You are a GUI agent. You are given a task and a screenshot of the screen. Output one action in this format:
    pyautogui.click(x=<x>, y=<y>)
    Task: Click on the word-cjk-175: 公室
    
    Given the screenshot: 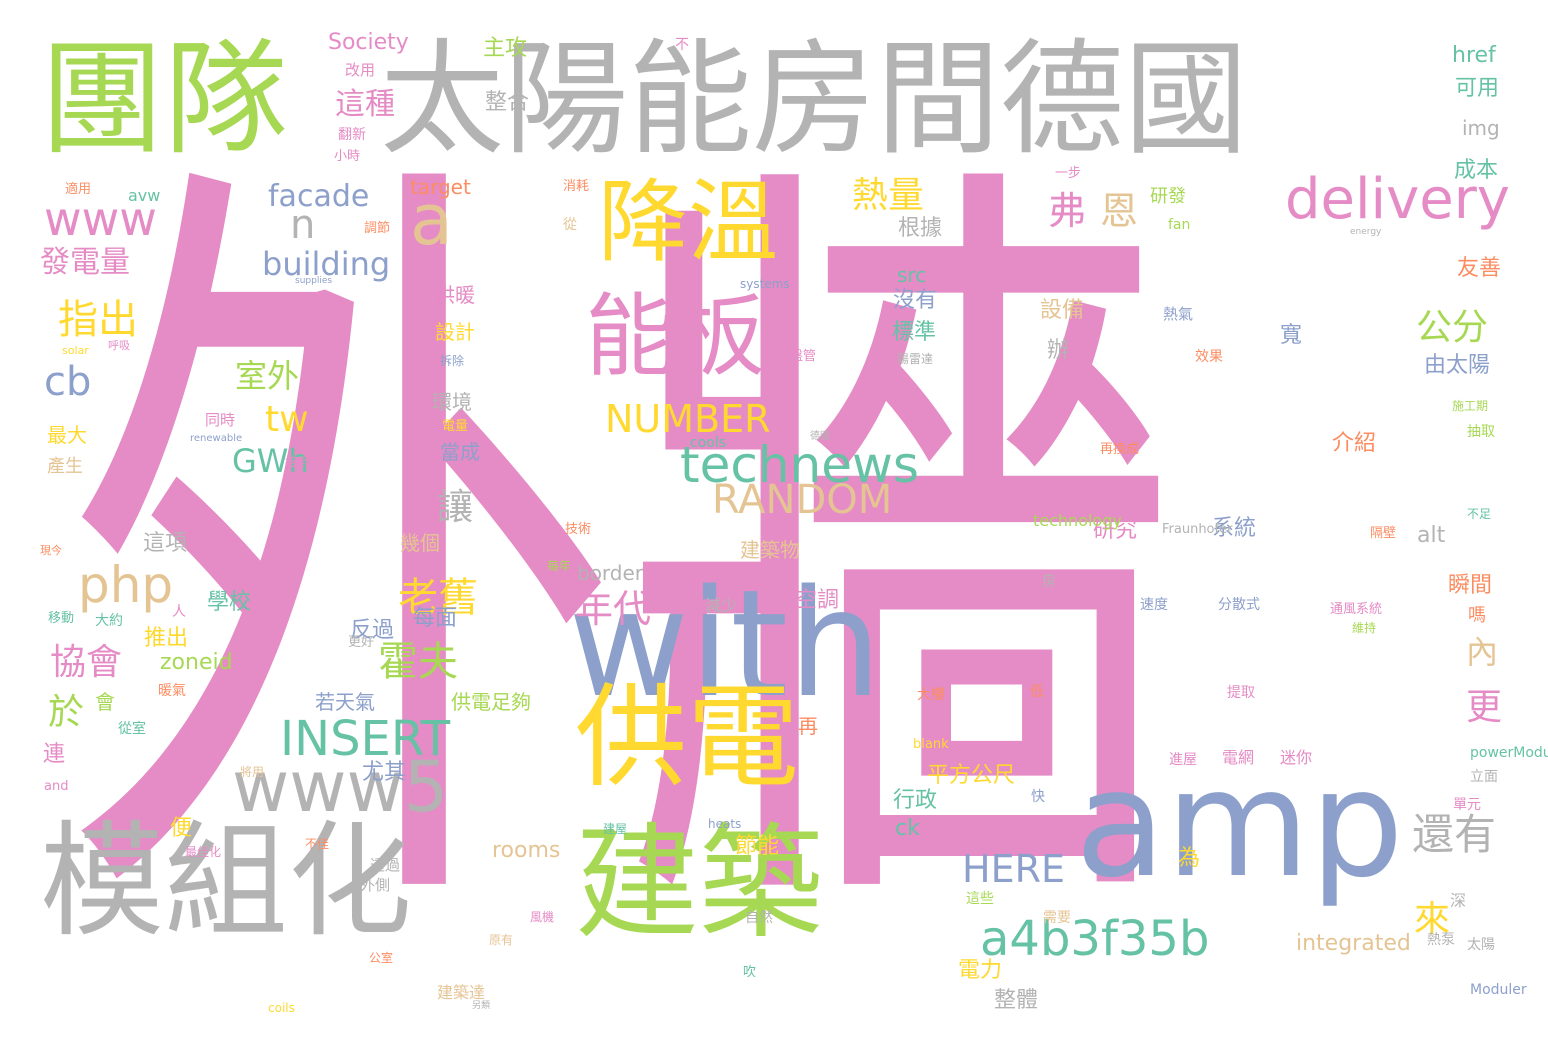 What is the action you would take?
    pyautogui.click(x=381, y=958)
    